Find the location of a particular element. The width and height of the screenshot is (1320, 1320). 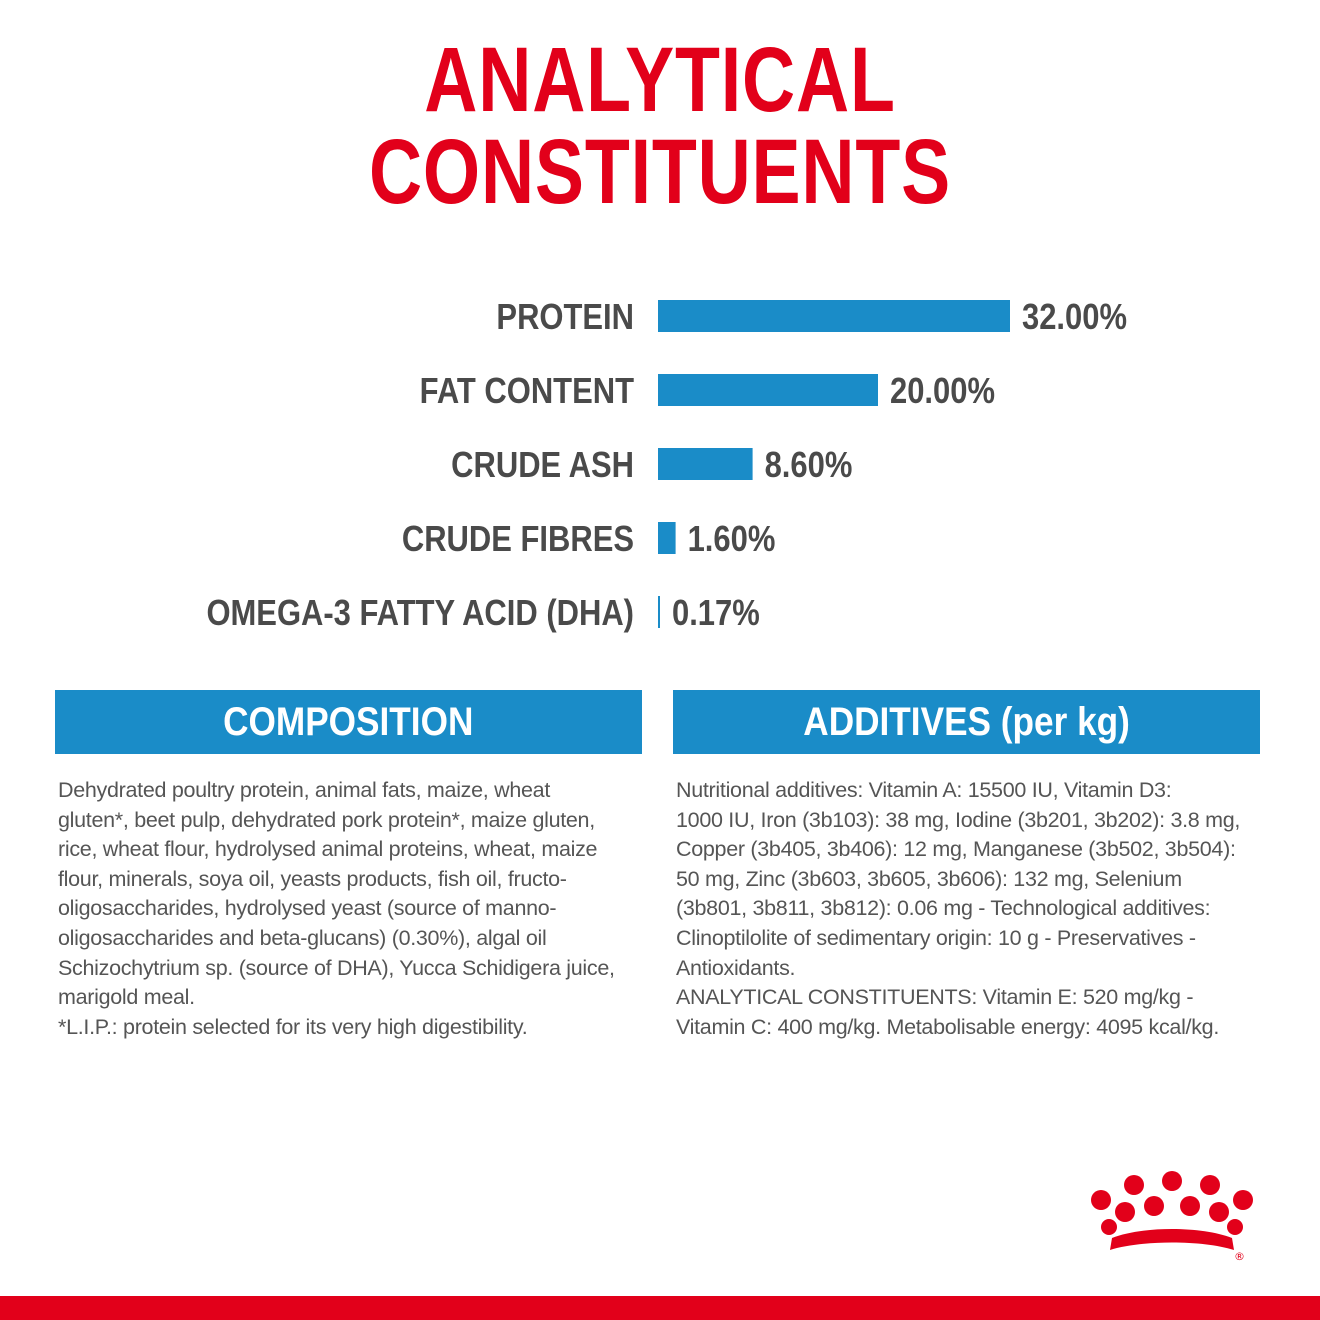

additives-heading: ADDITIVES (per kg) is located at coordinates (966, 721).